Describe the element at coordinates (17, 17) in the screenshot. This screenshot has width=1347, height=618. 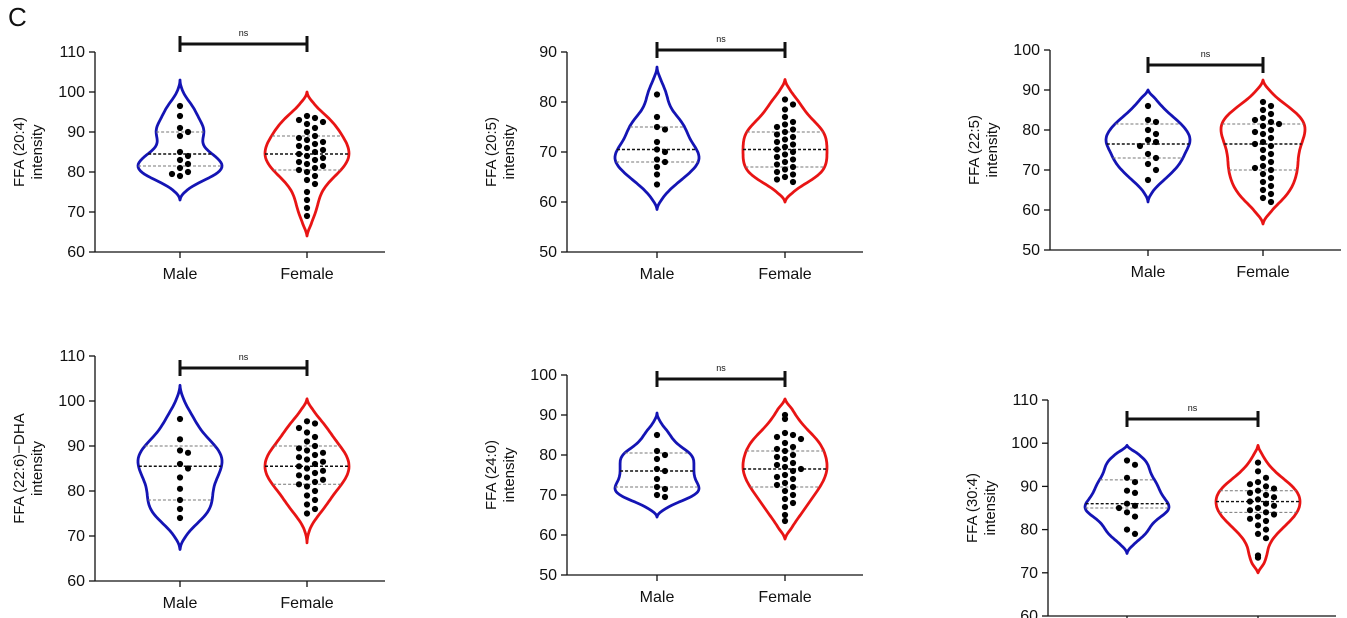
I see `panel-letter: C` at that location.